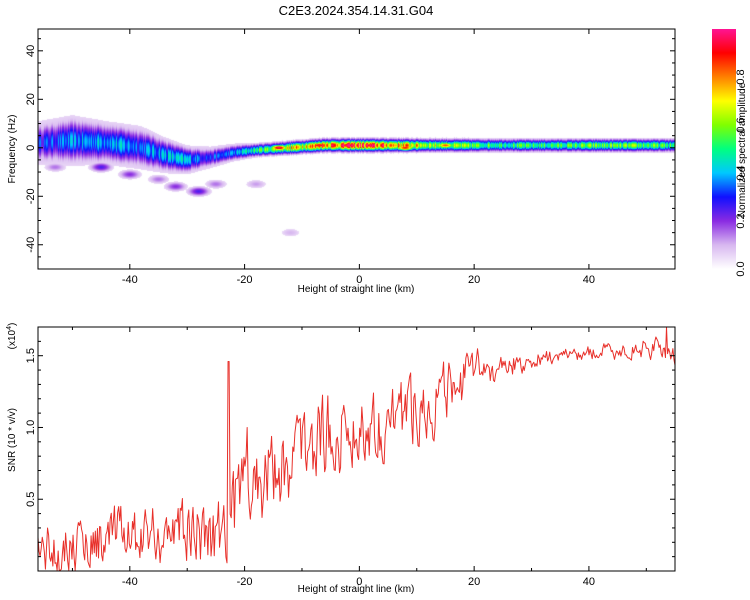 This screenshot has width=750, height=600. Describe the element at coordinates (741, 220) in the screenshot. I see `colorbar-tick-label: 0.2` at that location.